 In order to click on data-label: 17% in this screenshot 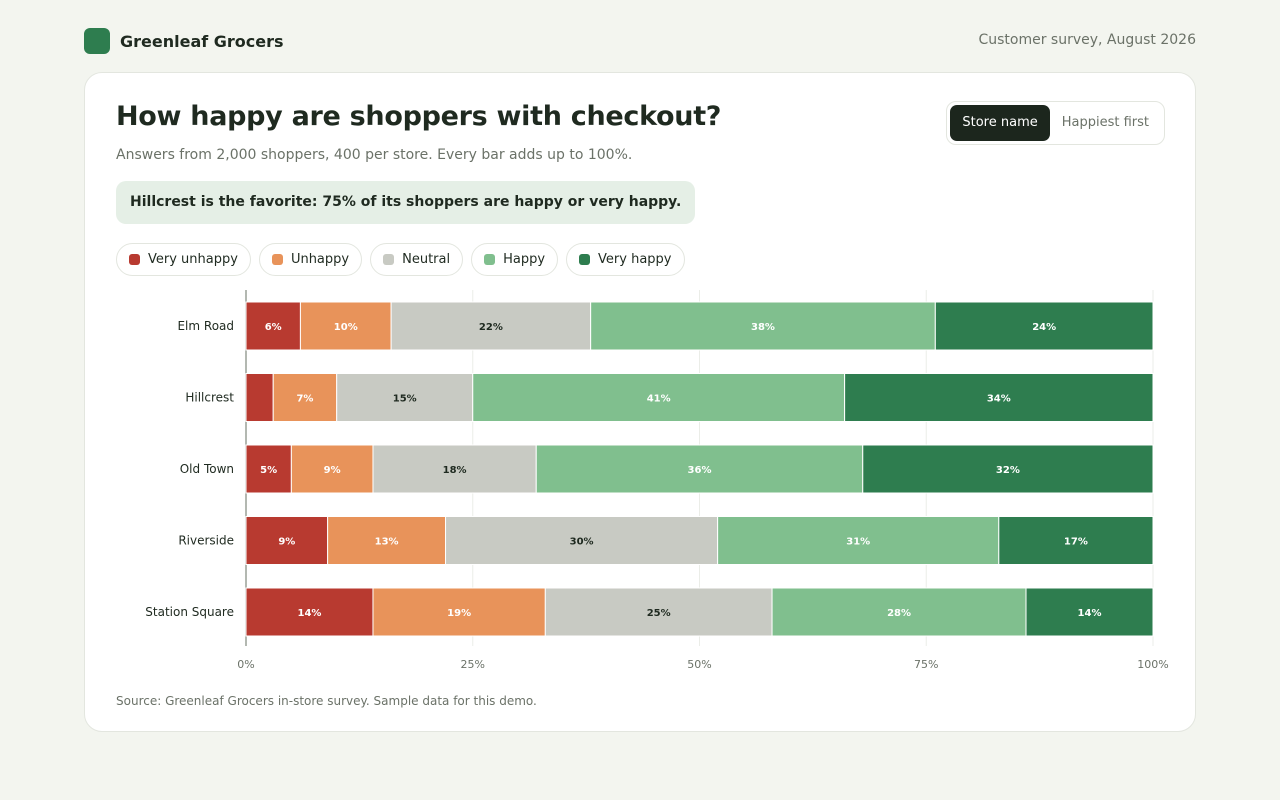, I will do `click(1076, 542)`.